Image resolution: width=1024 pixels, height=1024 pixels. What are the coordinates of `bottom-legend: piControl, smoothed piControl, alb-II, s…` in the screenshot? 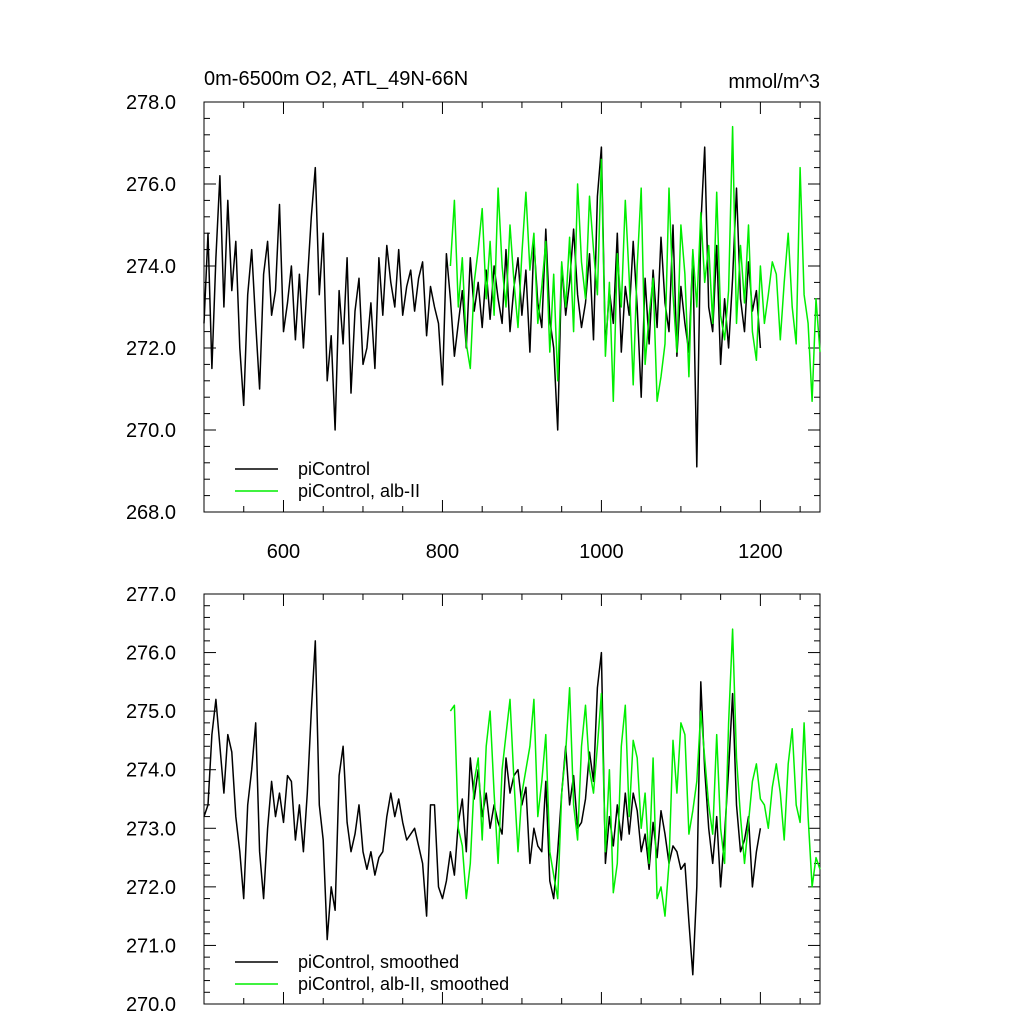 It's located at (372, 973).